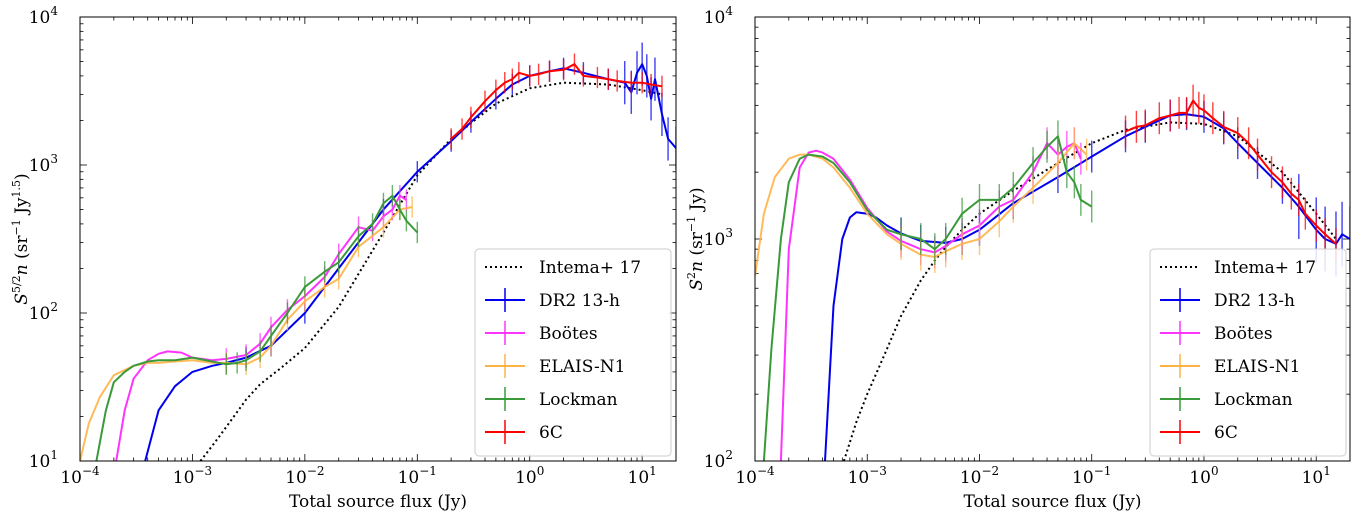  Describe the element at coordinates (21, 238) in the screenshot. I see `y-axis-label: S5/2n (sr−1 Jy1.5)` at that location.